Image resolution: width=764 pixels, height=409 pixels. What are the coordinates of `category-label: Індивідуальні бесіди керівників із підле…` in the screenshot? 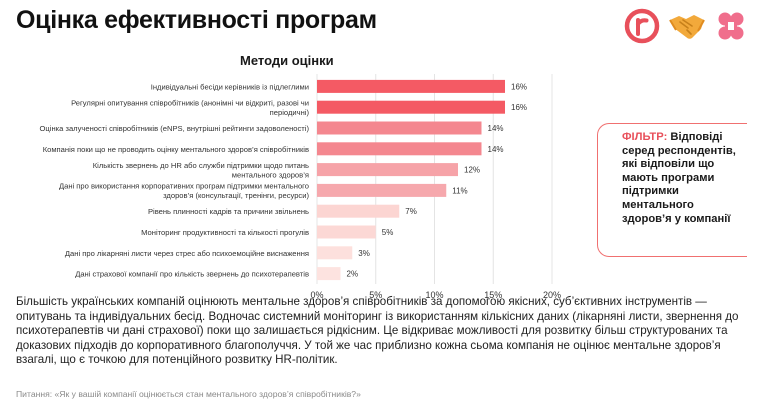 It's located at (230, 86).